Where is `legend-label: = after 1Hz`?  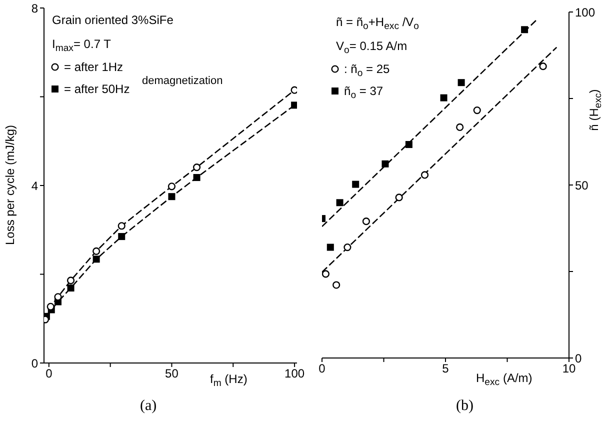
legend-label: = after 1Hz is located at coordinates (94, 67).